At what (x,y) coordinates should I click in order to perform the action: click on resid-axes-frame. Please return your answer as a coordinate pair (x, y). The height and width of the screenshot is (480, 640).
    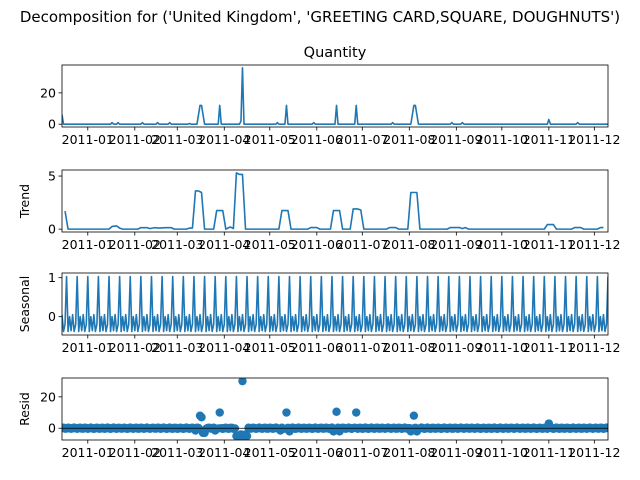
    Looking at the image, I should click on (335, 409).